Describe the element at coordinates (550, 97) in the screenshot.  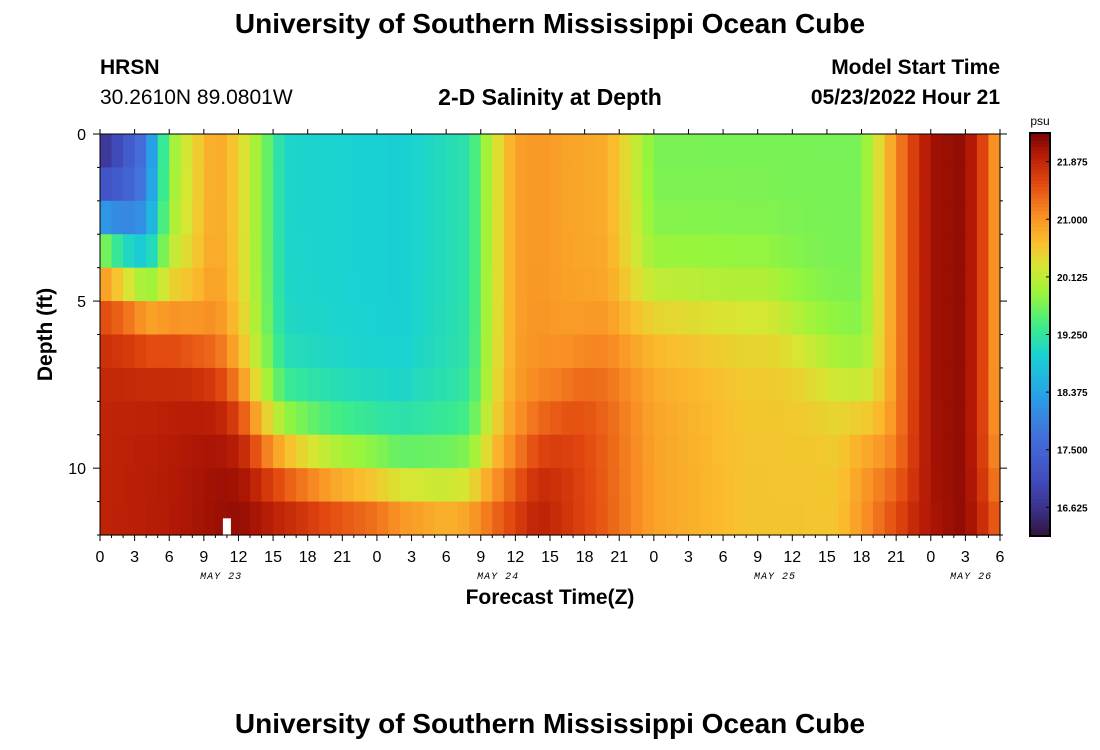
I see `chart-subtitle: 2-D Salinity at Depth` at that location.